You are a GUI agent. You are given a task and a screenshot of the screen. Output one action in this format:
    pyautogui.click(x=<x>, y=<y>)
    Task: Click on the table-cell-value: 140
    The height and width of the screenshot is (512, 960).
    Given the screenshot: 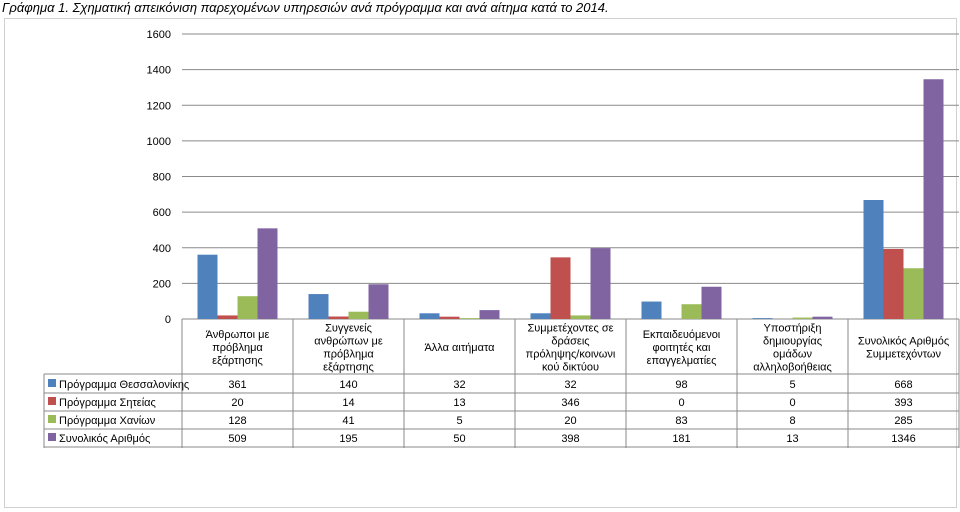 What is the action you would take?
    pyautogui.click(x=348, y=385)
    